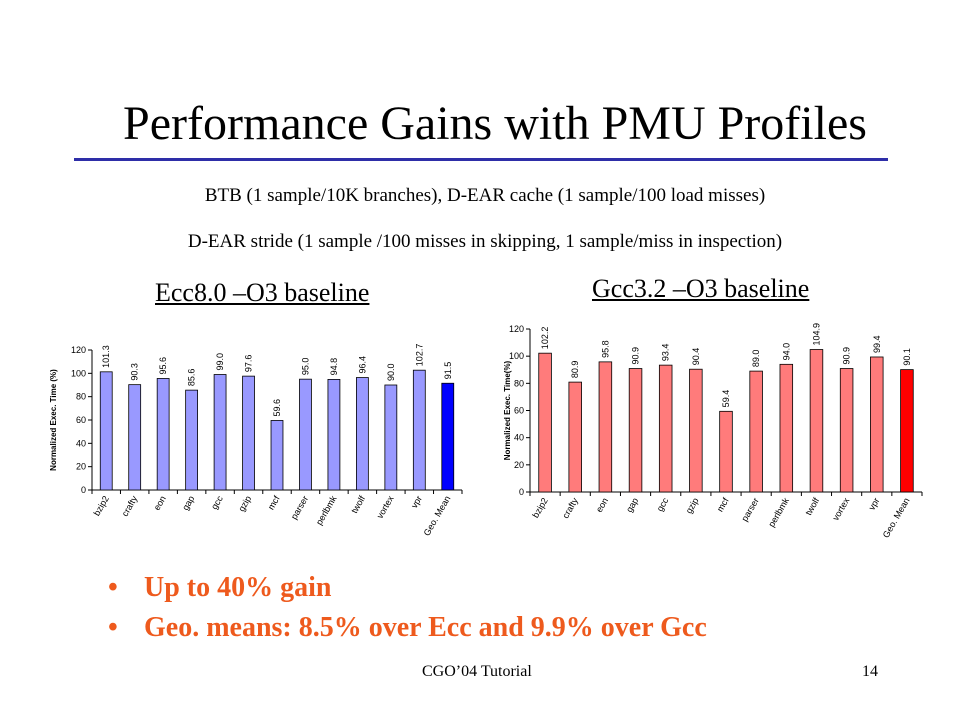 The width and height of the screenshot is (960, 720). Describe the element at coordinates (362, 365) in the screenshot. I see `bar-value-label: 96.4` at that location.